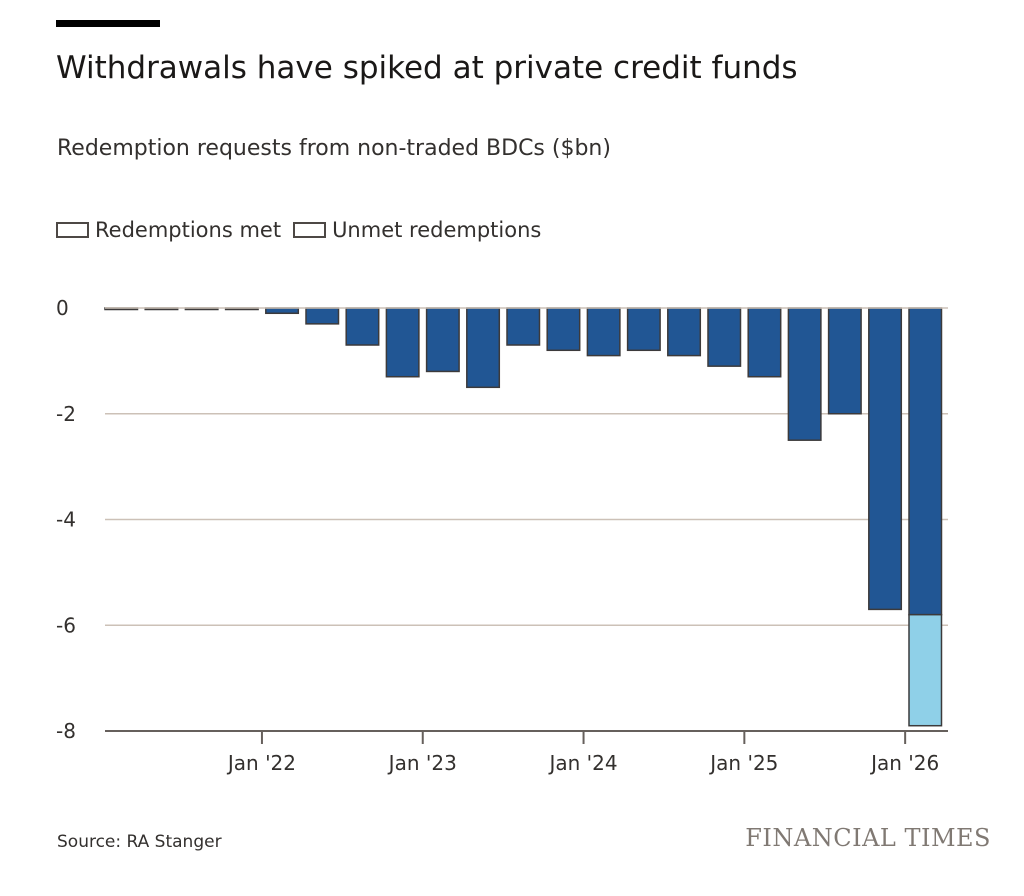 This screenshot has height=896, width=1024. I want to click on ft-logo: FINANCIAL TIMES, so click(868, 838).